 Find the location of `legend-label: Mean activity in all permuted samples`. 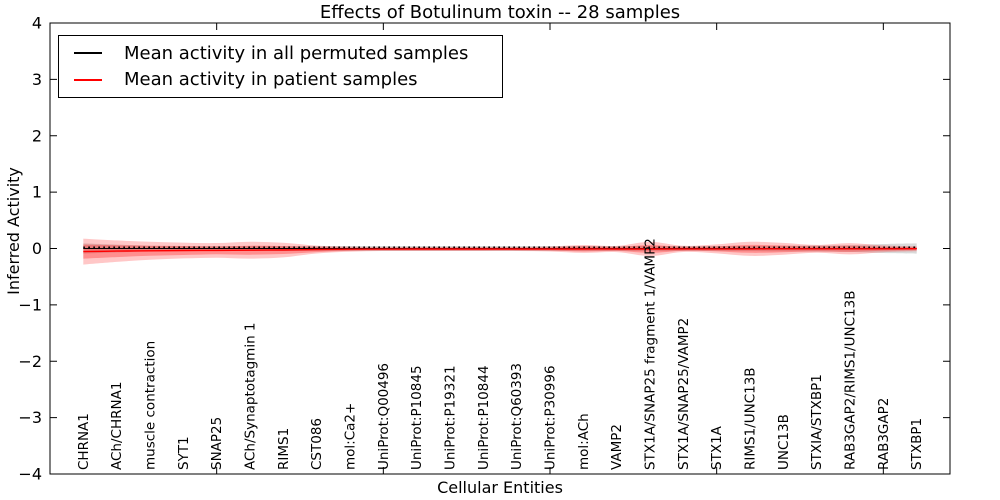

legend-label: Mean activity in all permuted samples is located at coordinates (296, 53).